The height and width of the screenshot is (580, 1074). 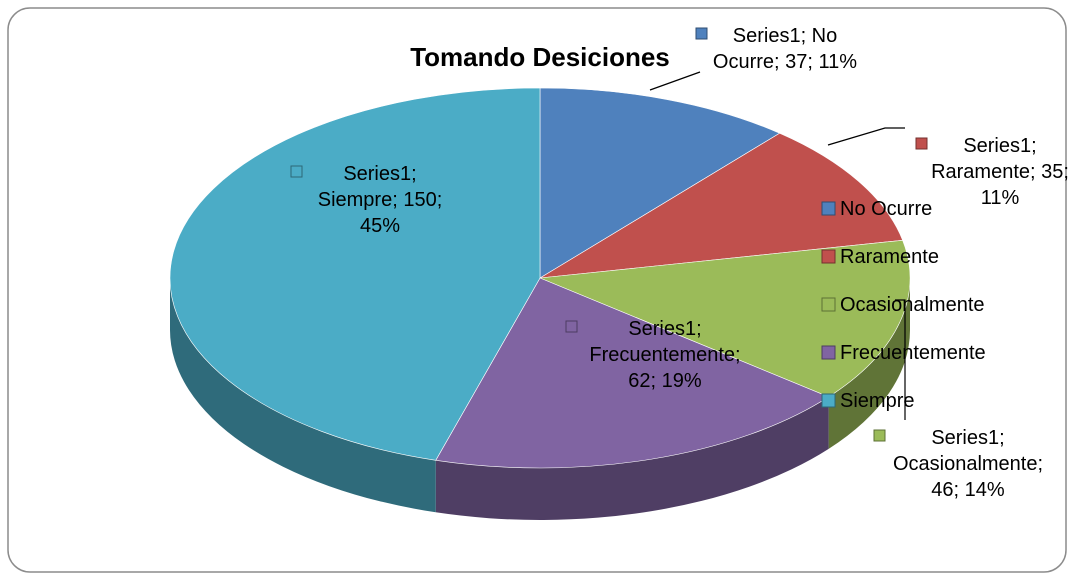 I want to click on data-label: Series1; Raramente; 35; 11%, so click(x=1000, y=172).